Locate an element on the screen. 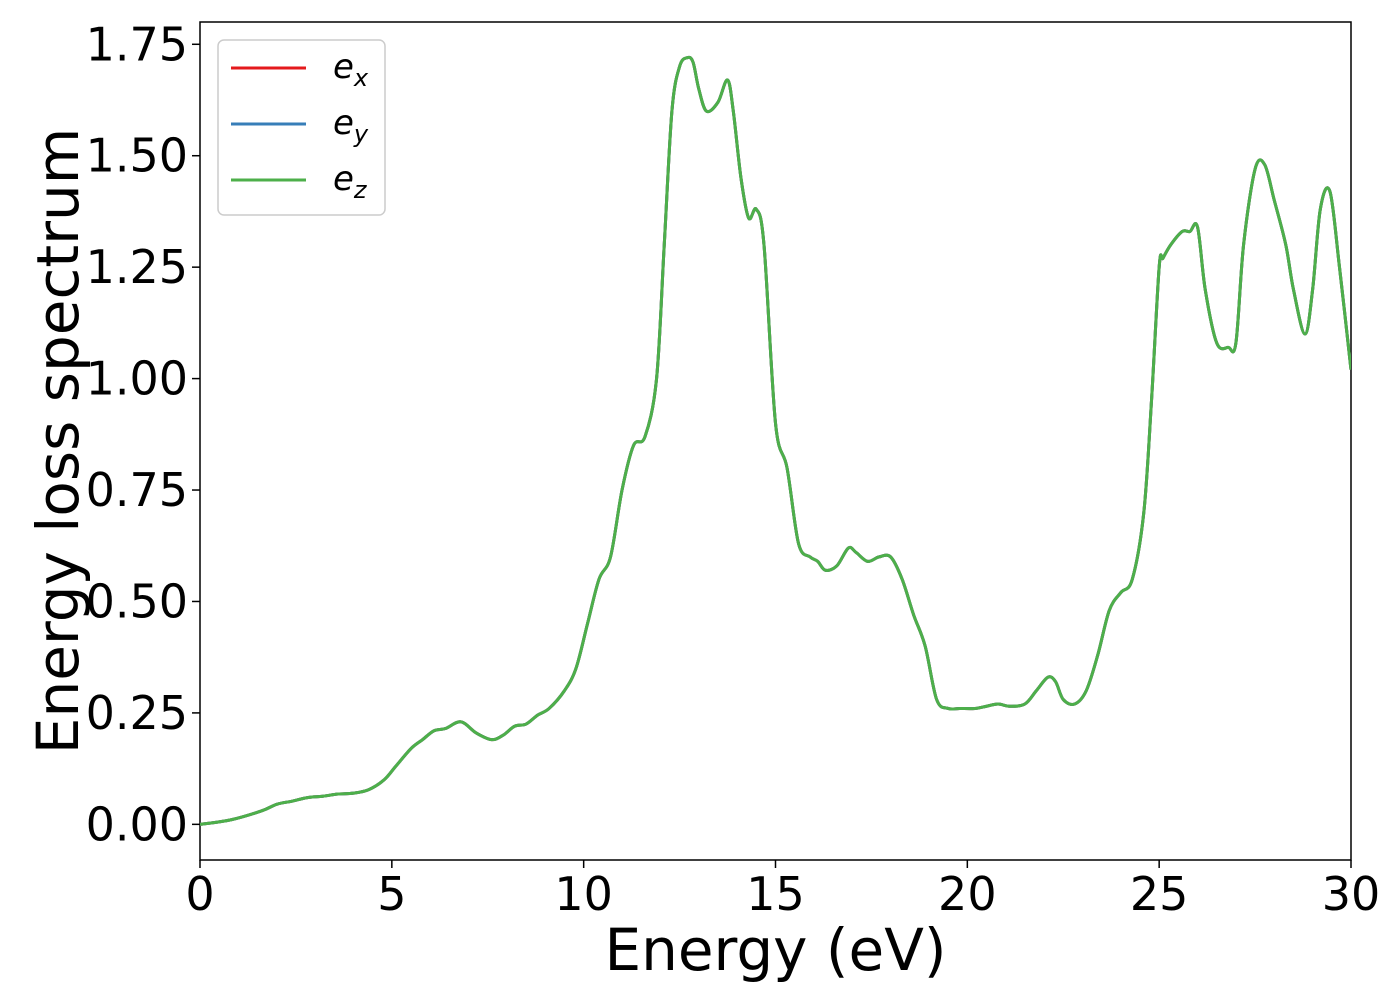 The image size is (1400, 1000). x-axis-ticks: 0 5 10 15 20 25 30 is located at coordinates (782, 890).